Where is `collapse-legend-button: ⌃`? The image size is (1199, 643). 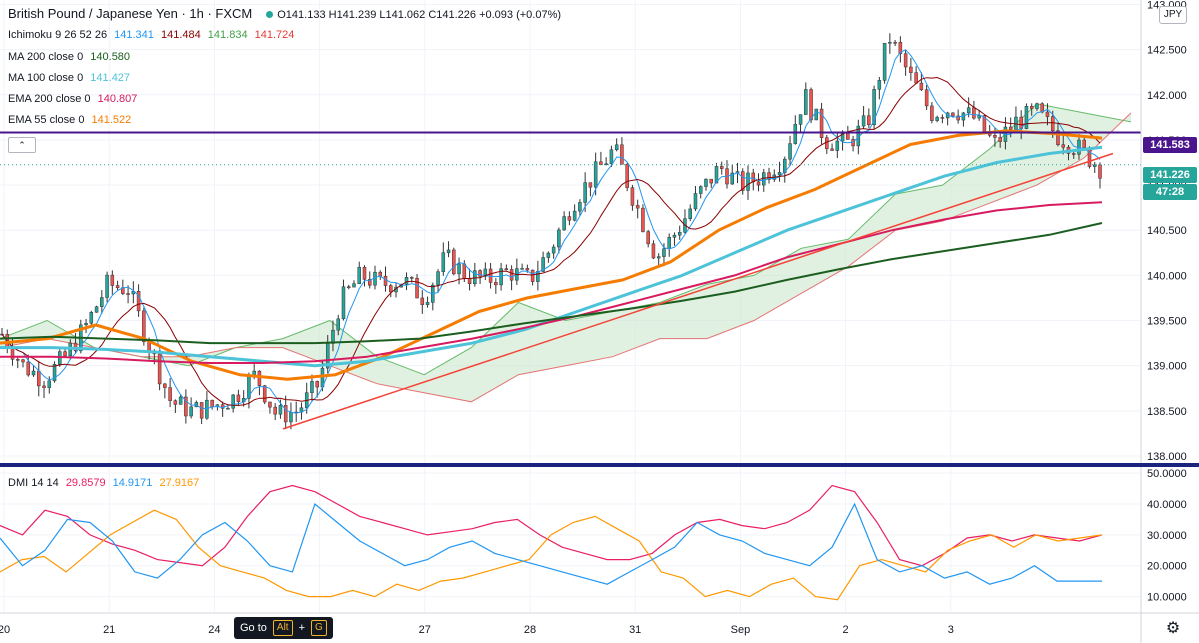 collapse-legend-button: ⌃ is located at coordinates (22, 145).